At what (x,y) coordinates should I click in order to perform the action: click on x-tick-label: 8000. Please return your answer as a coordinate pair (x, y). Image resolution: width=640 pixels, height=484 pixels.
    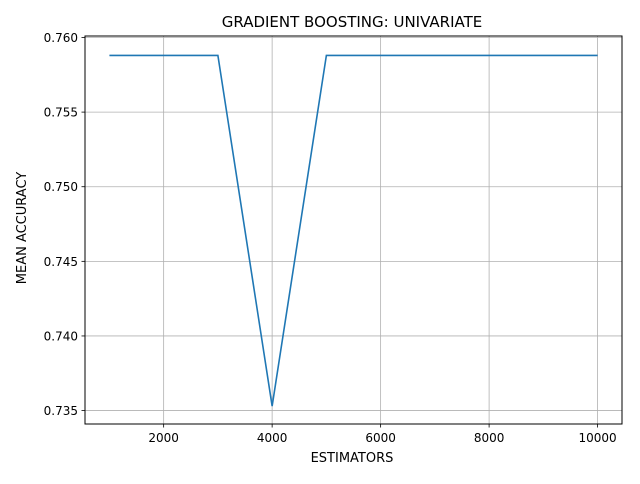
    Looking at the image, I should click on (489, 438).